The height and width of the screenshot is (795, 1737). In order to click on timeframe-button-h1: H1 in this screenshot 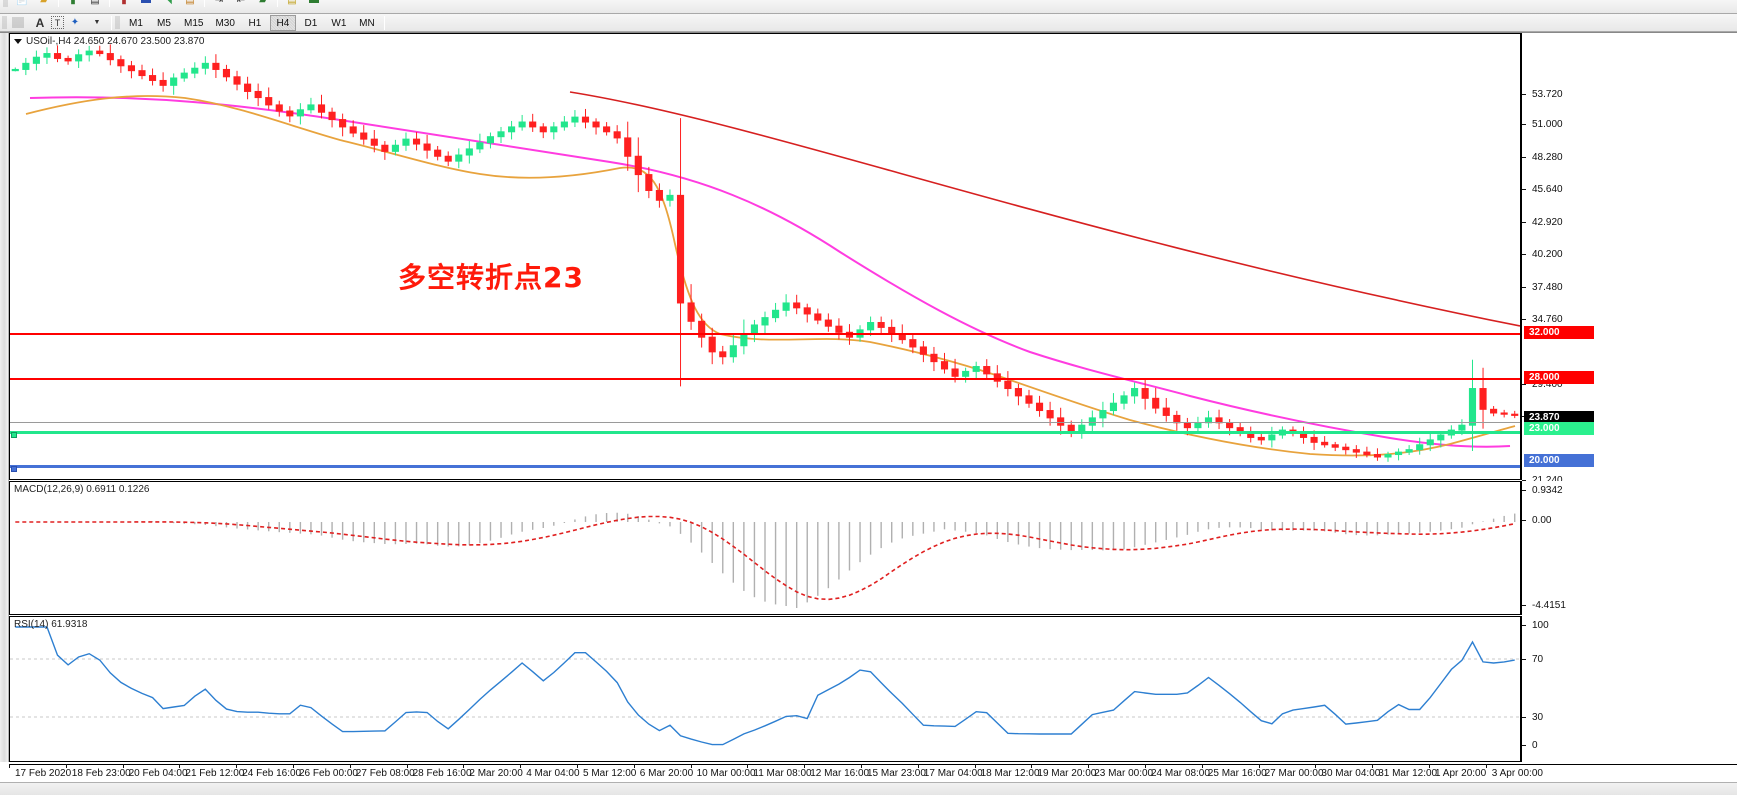, I will do `click(255, 23)`.